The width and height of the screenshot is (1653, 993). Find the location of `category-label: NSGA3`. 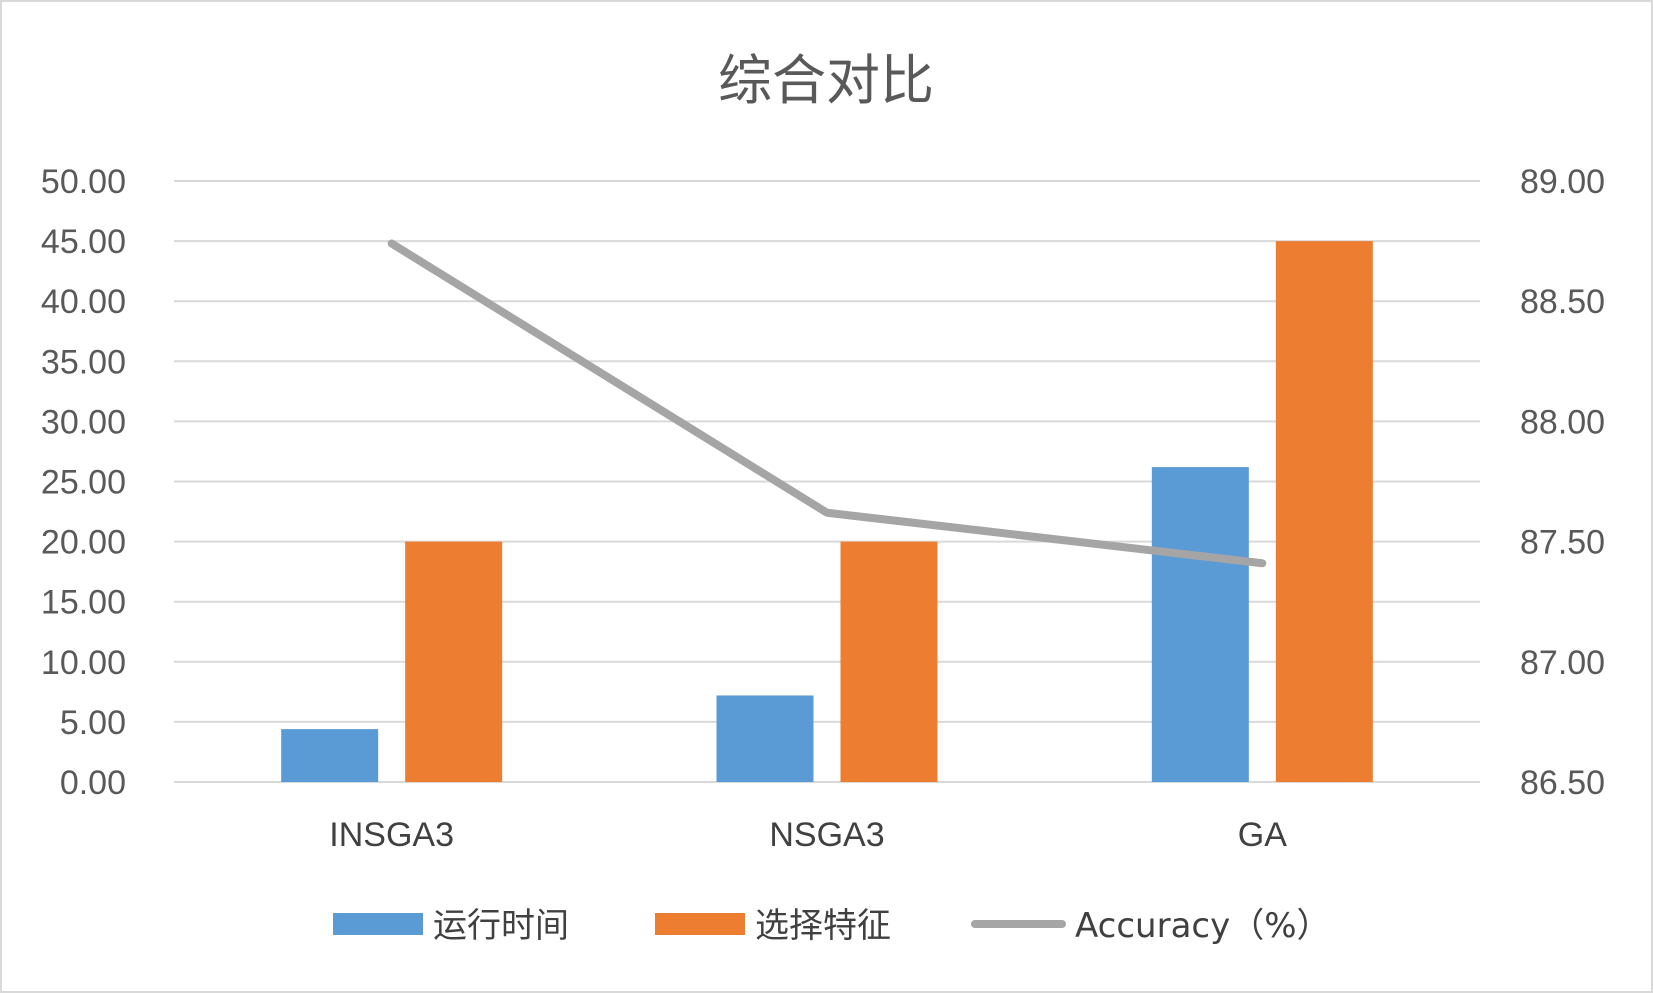

category-label: NSGA3 is located at coordinates (826, 835).